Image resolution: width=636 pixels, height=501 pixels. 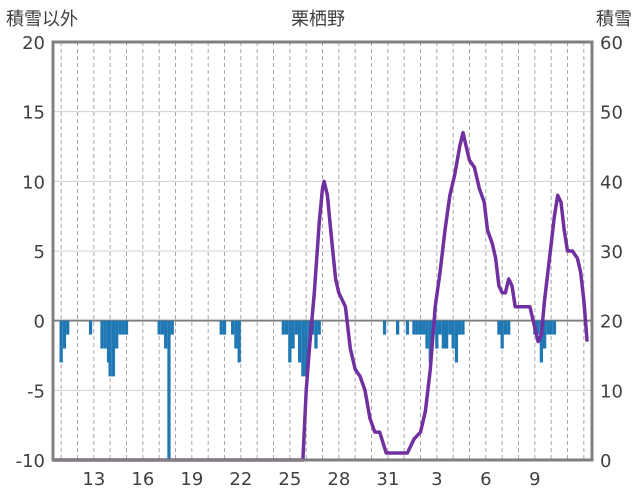 What do you see at coordinates (93, 479) in the screenshot?
I see `x-tick-label: 13` at bounding box center [93, 479].